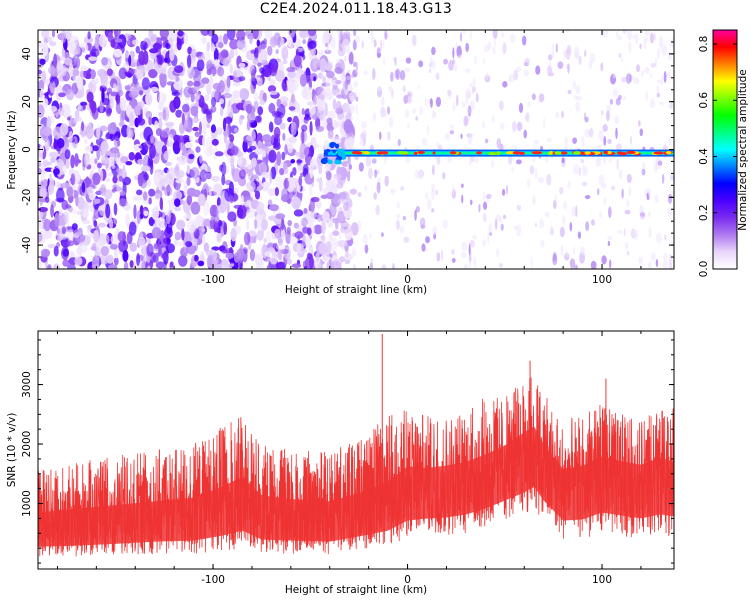 The height and width of the screenshot is (600, 750). Describe the element at coordinates (504, 153) in the screenshot. I see `tone-band-core` at that location.